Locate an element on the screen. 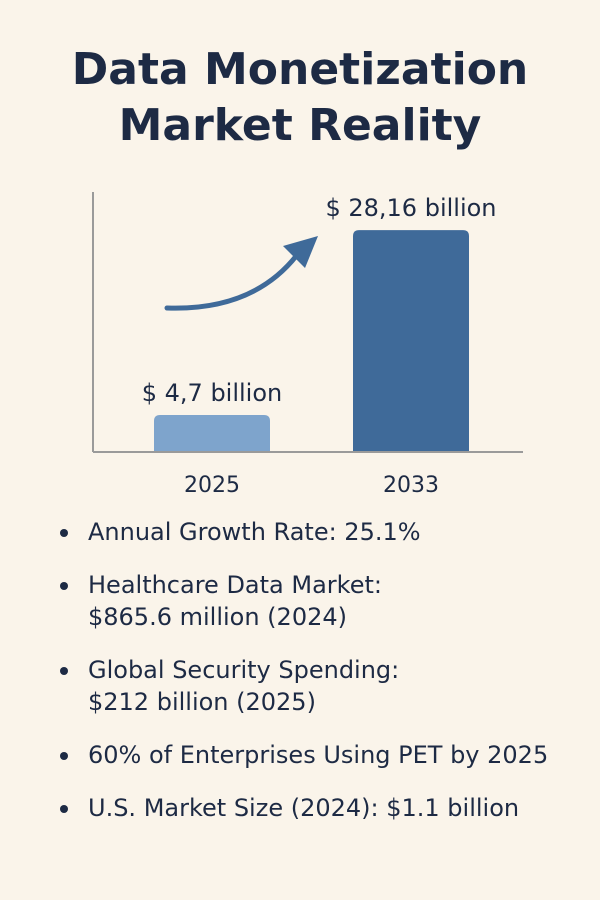  stat-text: 60% of Enterprises Using PET by 2025 is located at coordinates (318, 755).